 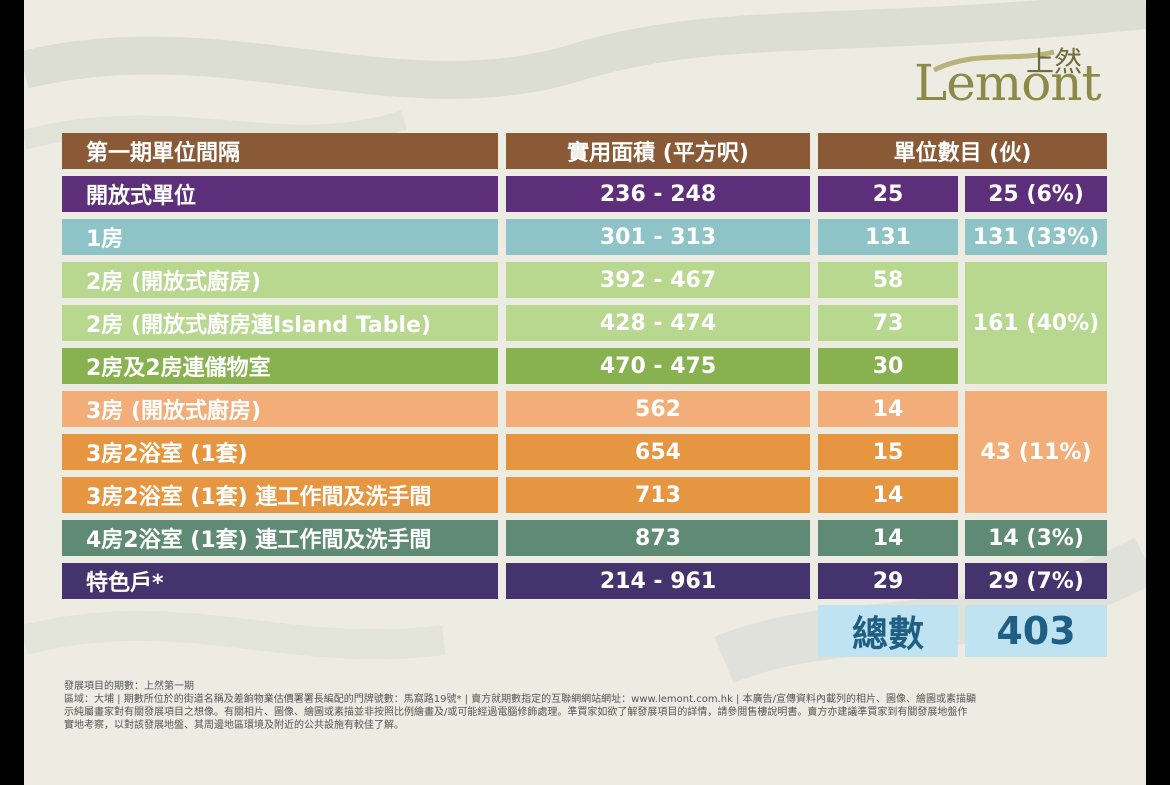 What do you see at coordinates (280, 194) in the screenshot?
I see `row-type: 開放式單位` at bounding box center [280, 194].